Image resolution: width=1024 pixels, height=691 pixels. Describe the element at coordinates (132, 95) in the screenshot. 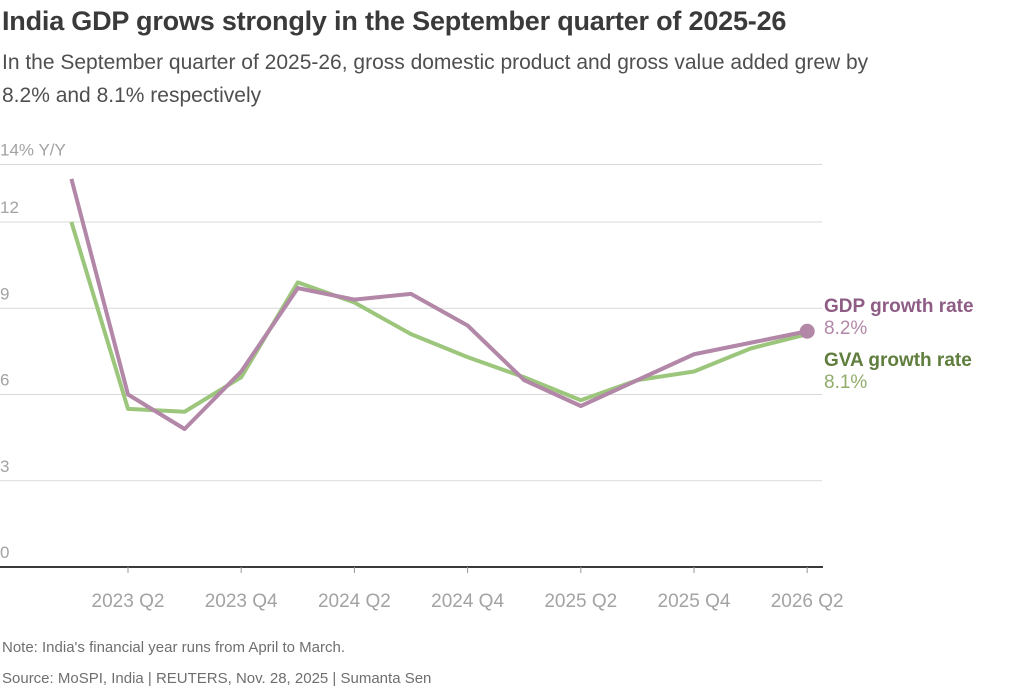

I see `subtitle-line-2: 8.2% and 8.1% respectively` at that location.